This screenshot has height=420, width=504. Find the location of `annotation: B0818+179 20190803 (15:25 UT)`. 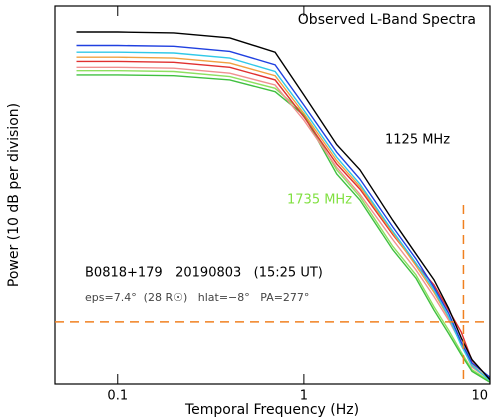

annotation: B0818+179 20190803 (15:25 UT) is located at coordinates (204, 273).